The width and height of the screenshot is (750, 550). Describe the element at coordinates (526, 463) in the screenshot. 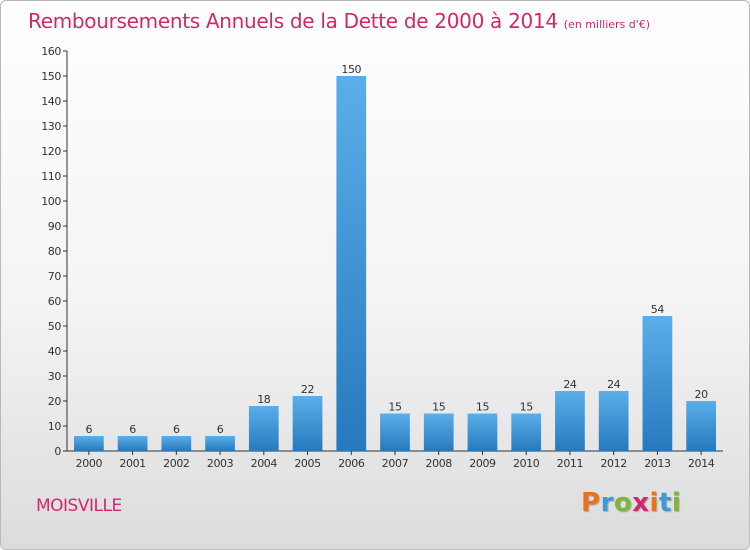

I see `x-tick-label: 2010` at that location.